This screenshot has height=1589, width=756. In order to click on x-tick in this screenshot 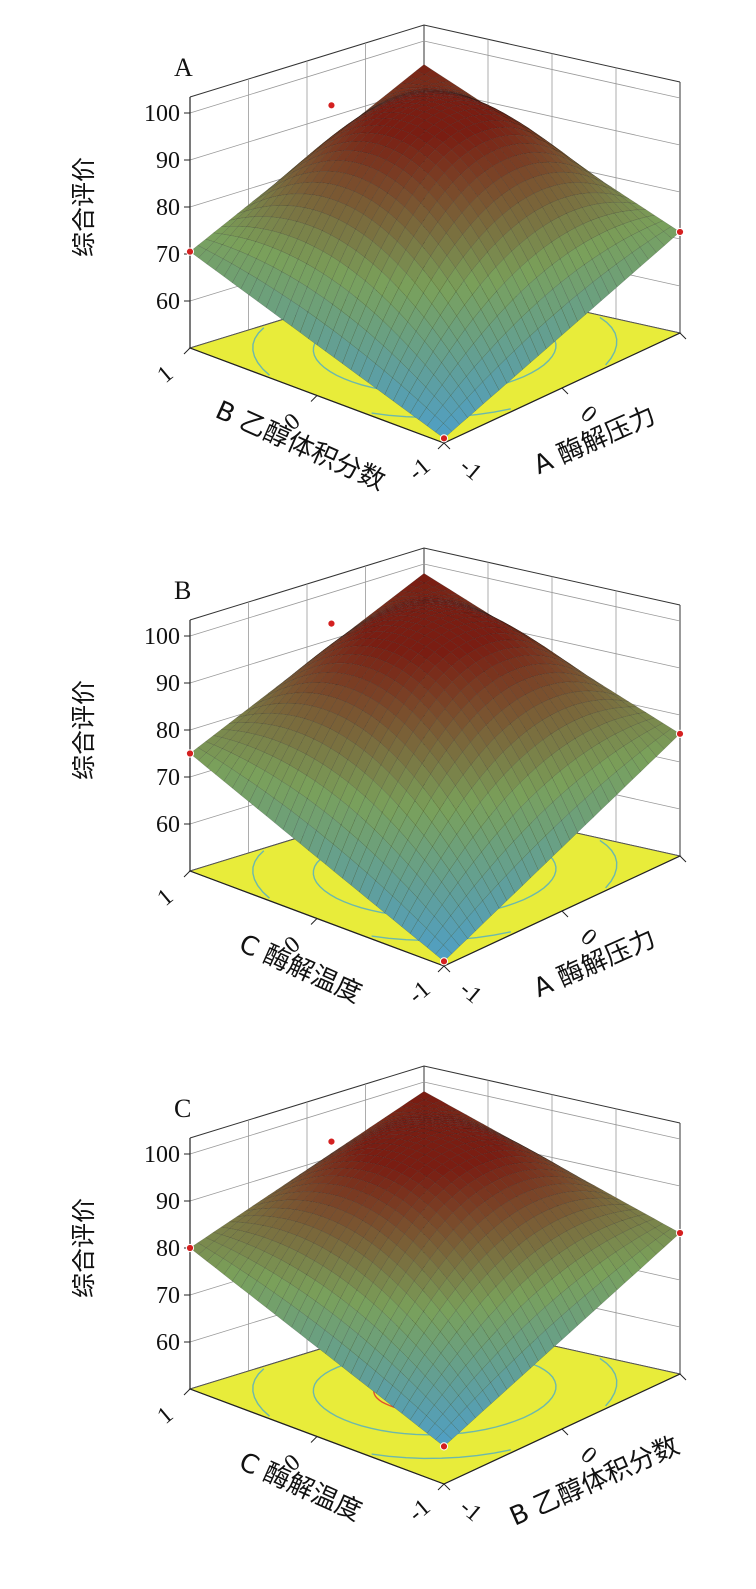, I will do `click(441, 969)`.